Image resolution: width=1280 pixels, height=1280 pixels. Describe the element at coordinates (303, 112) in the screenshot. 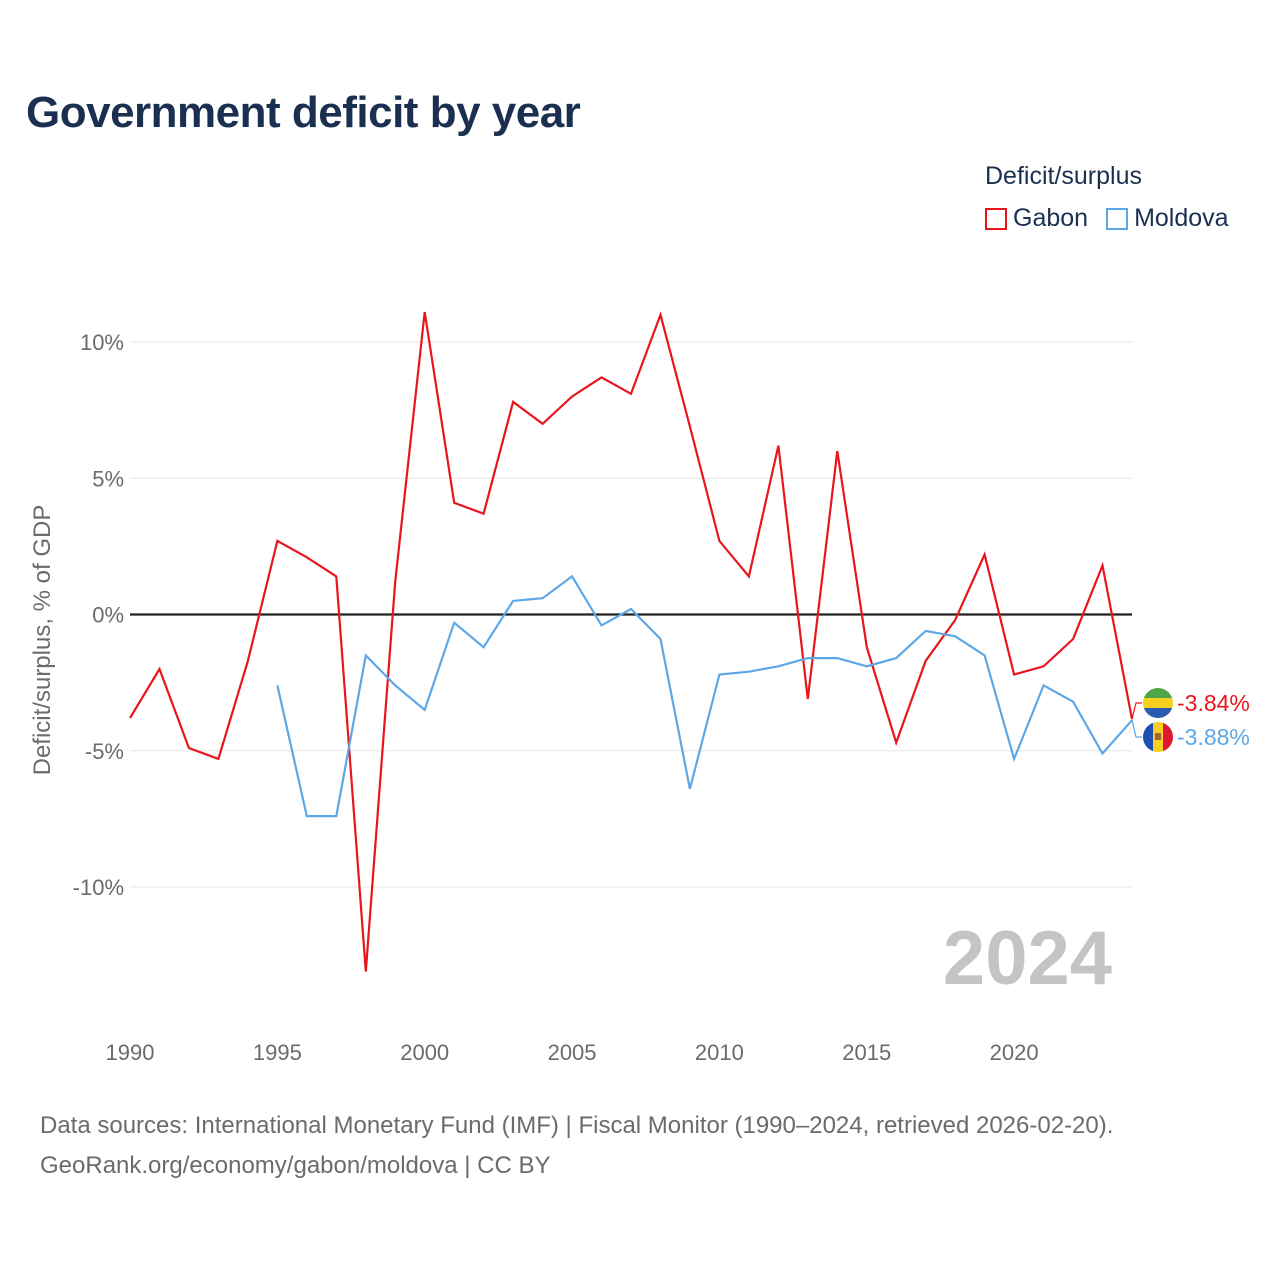

I see `chart-title: Government deficit by year` at that location.